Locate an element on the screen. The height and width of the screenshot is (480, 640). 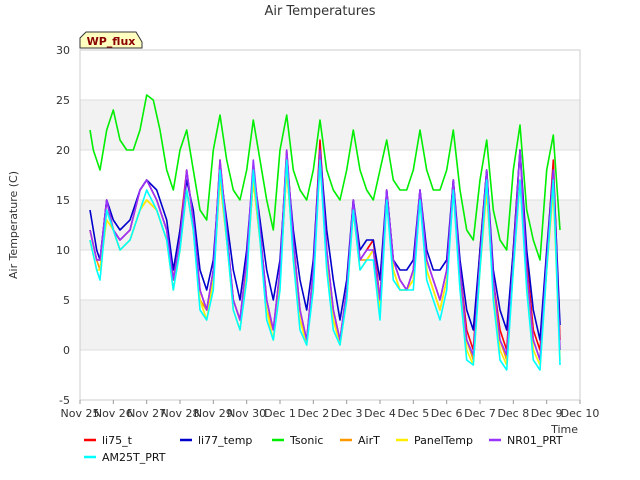
x-tick-label: Dec 10 is located at coordinates (580, 413).